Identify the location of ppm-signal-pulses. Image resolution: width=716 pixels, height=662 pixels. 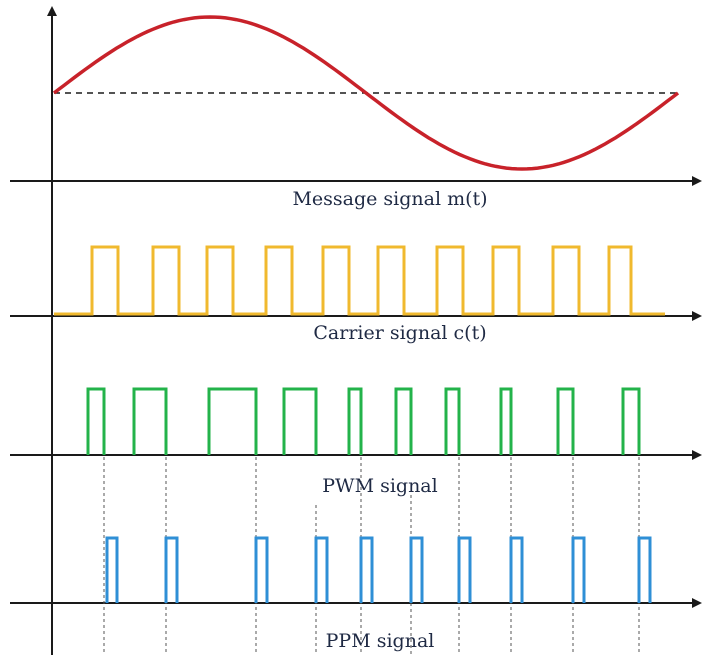
(378, 569).